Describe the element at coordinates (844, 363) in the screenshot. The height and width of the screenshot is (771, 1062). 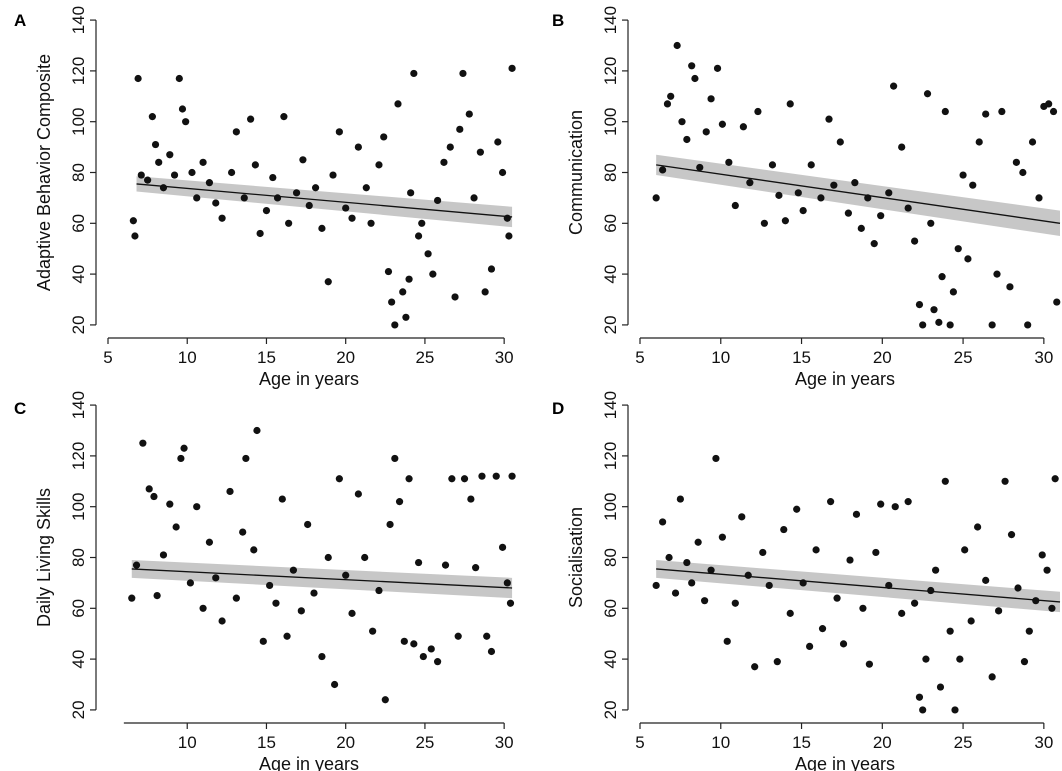
I see `x-axis: 5 10 15 20 25 30 Age in years` at that location.